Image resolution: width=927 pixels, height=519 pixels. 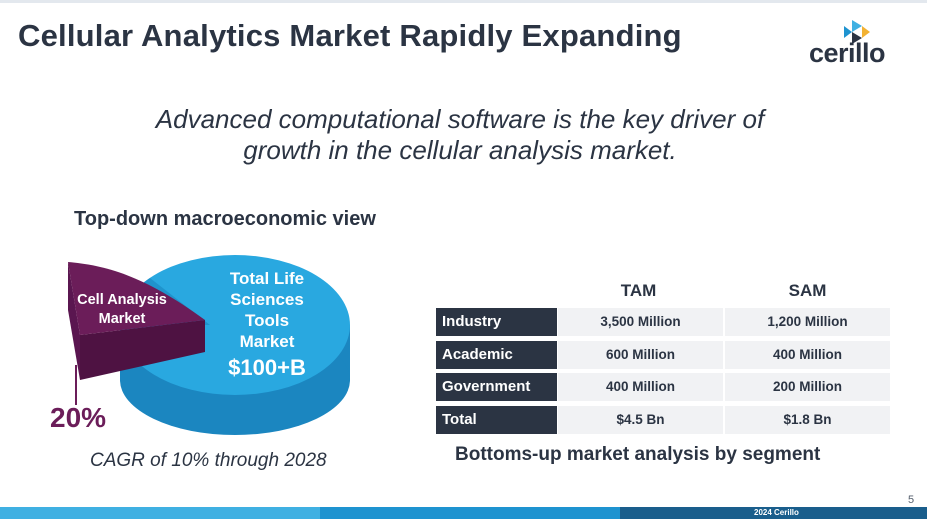 What do you see at coordinates (640, 387) in the screenshot?
I see `cell-government-tam: 400 Million` at bounding box center [640, 387].